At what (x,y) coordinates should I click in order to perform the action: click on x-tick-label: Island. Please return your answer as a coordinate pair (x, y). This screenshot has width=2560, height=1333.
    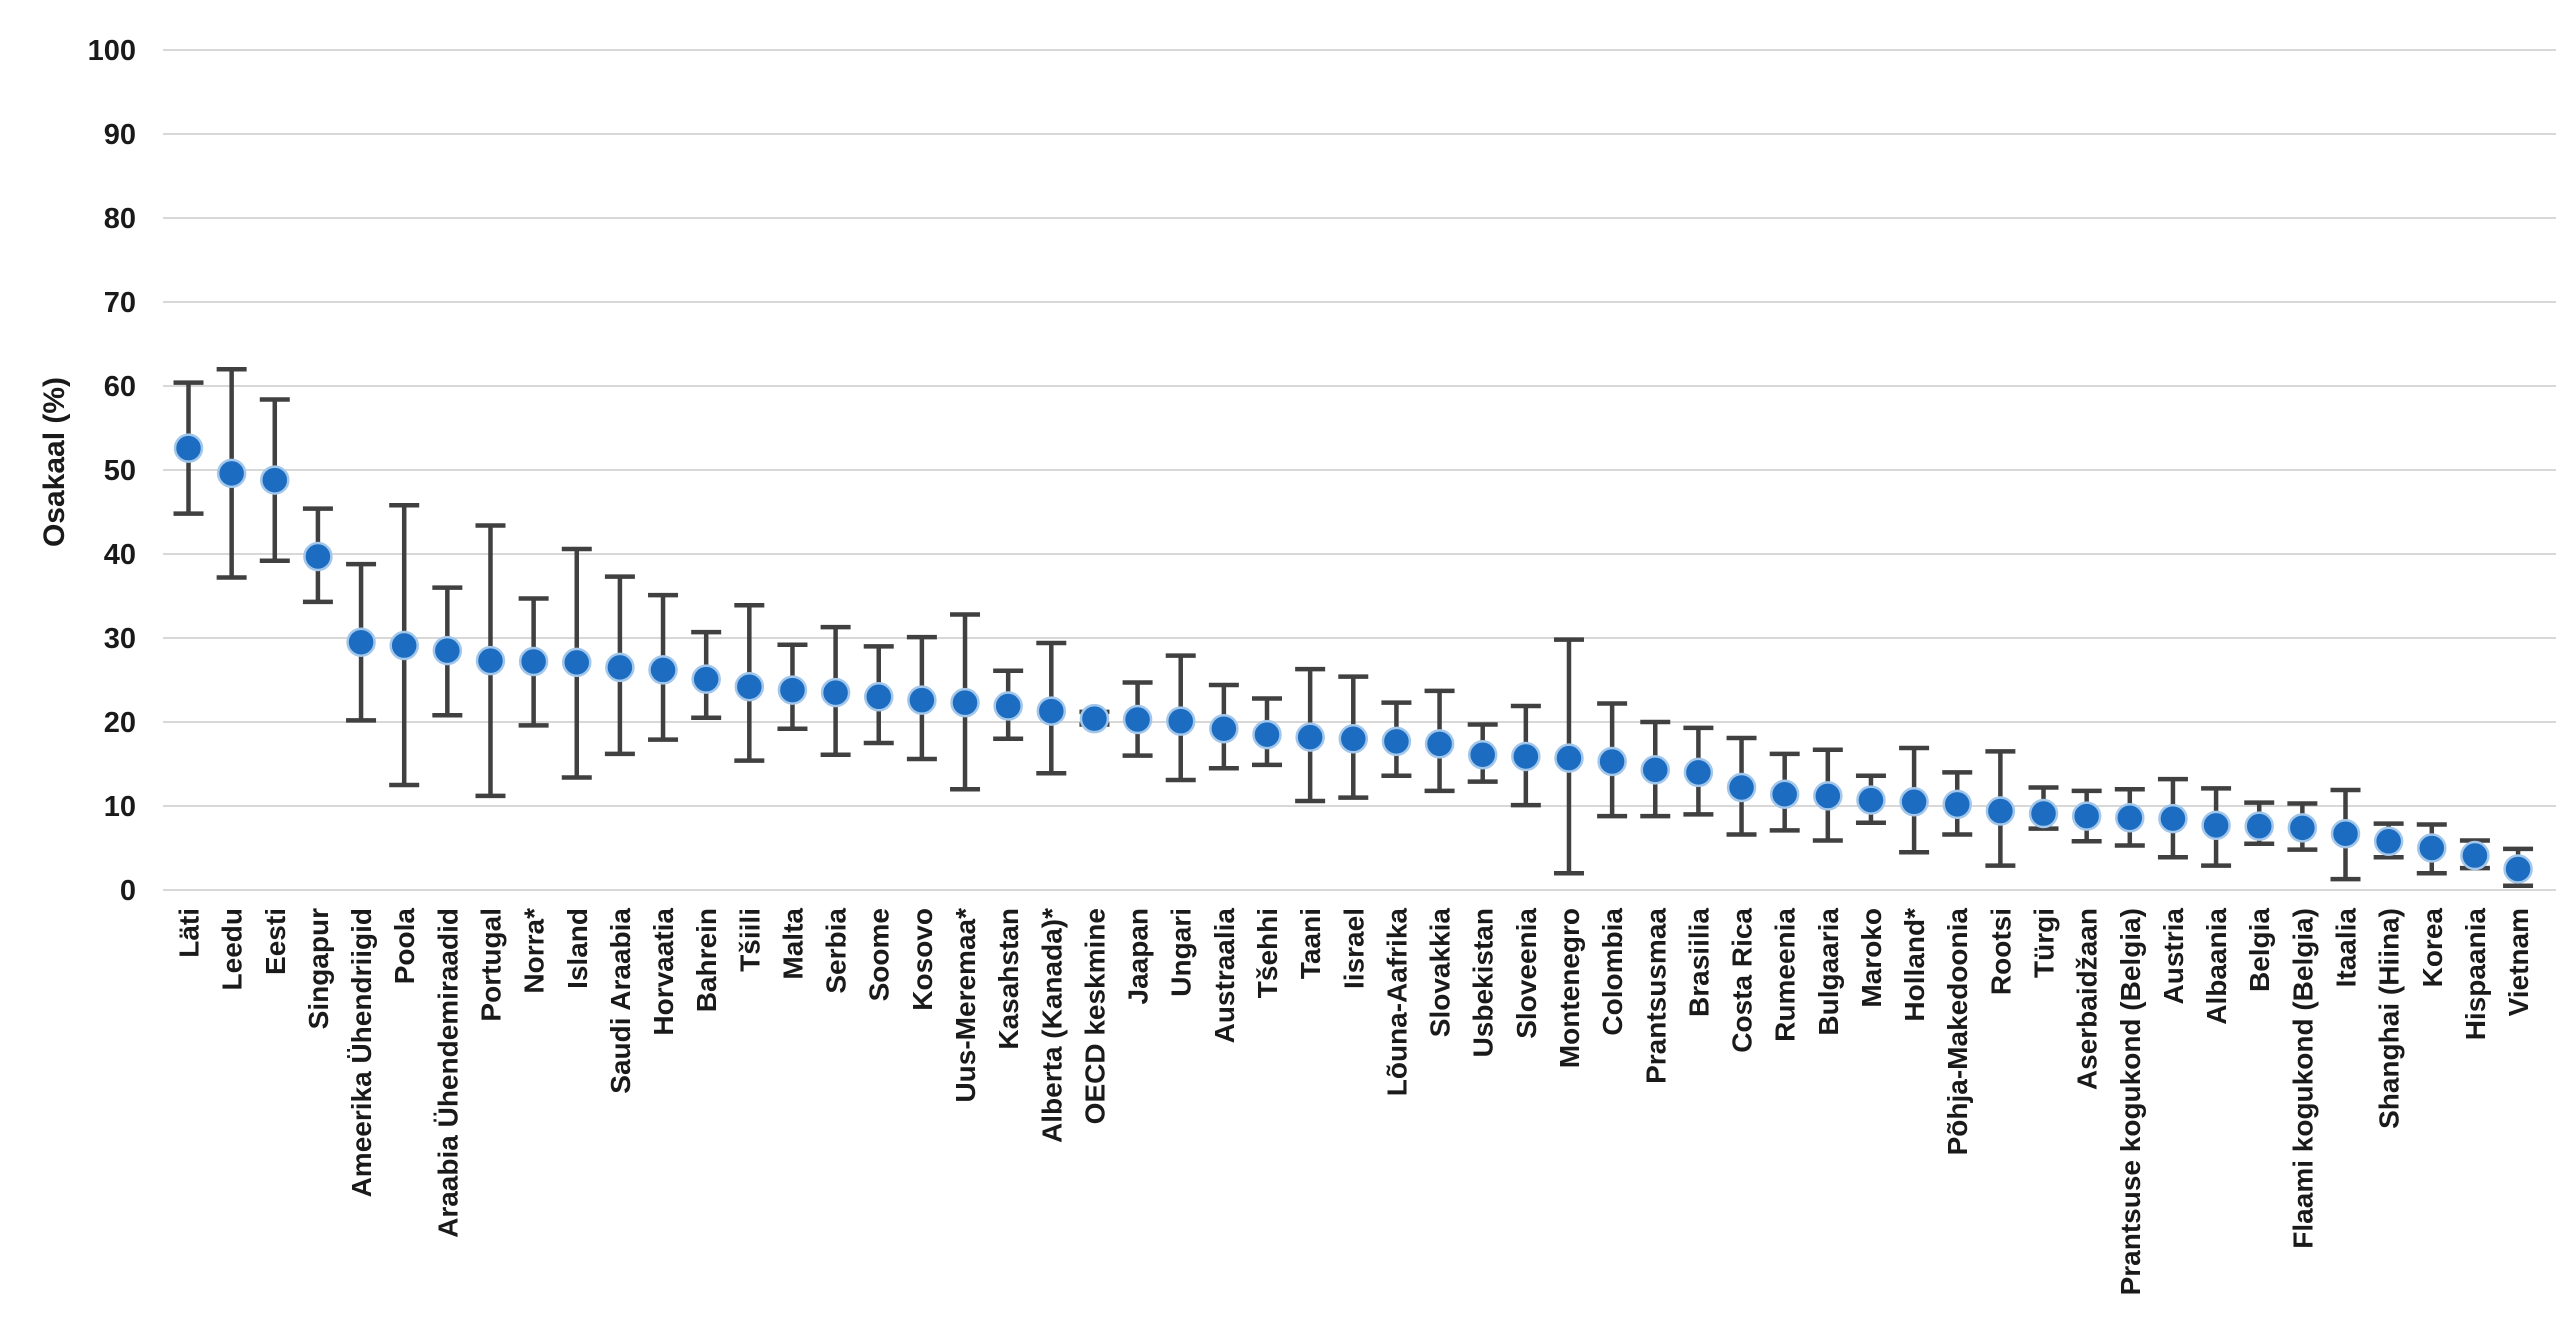
    Looking at the image, I should click on (577, 948).